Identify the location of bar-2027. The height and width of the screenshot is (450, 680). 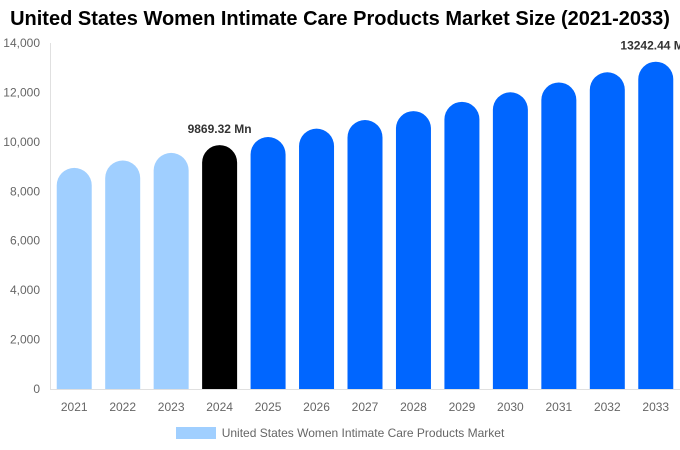
(365, 254).